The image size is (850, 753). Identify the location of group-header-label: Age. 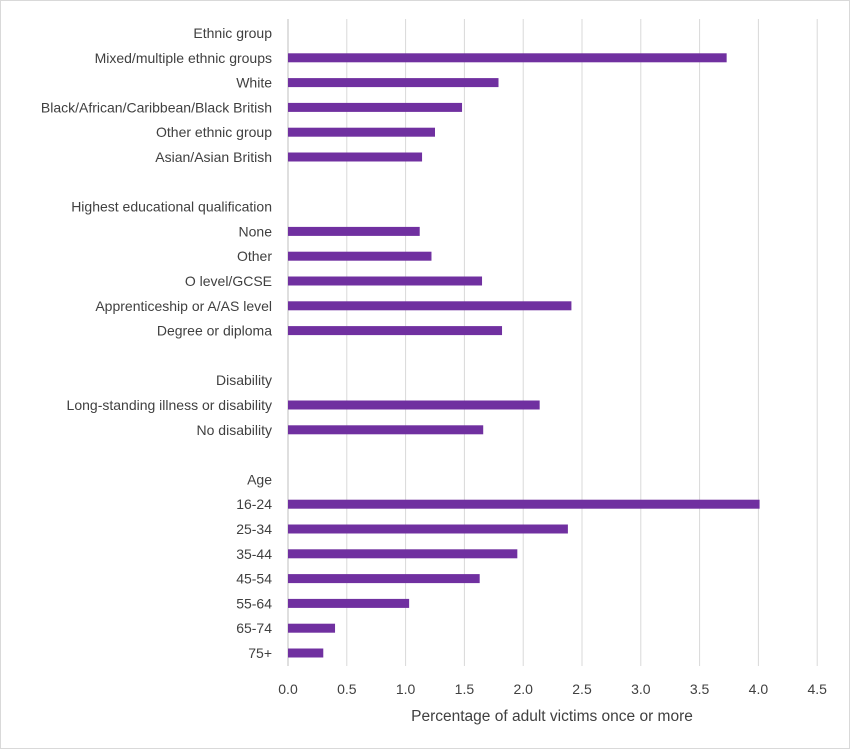
(259, 479).